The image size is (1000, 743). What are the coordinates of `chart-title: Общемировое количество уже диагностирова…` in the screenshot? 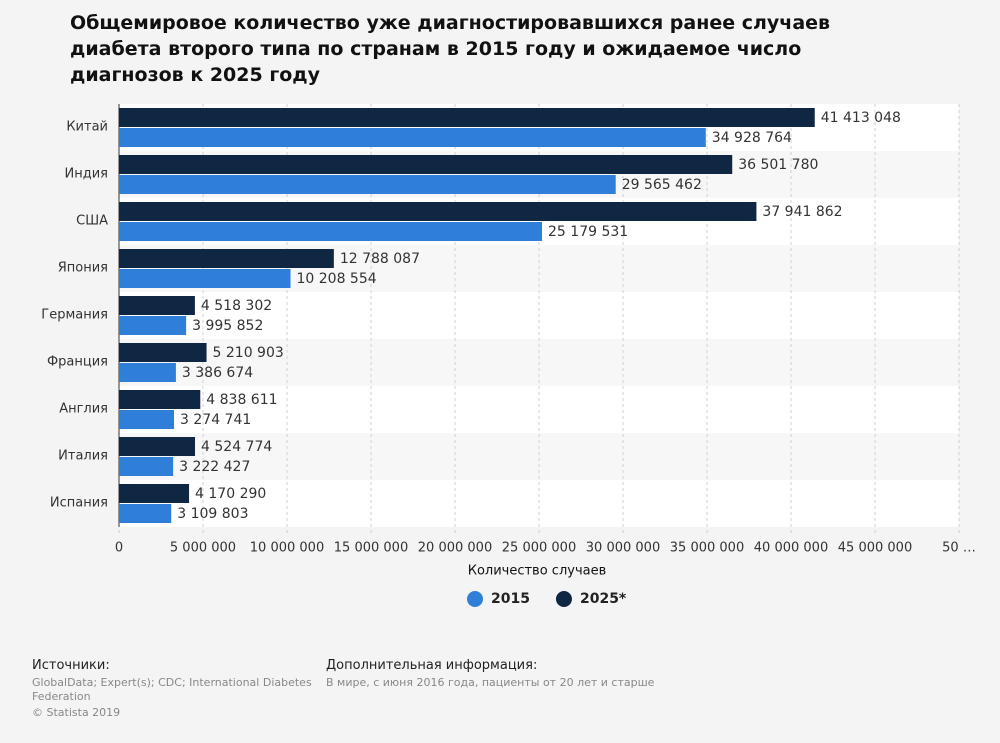 It's located at (450, 49).